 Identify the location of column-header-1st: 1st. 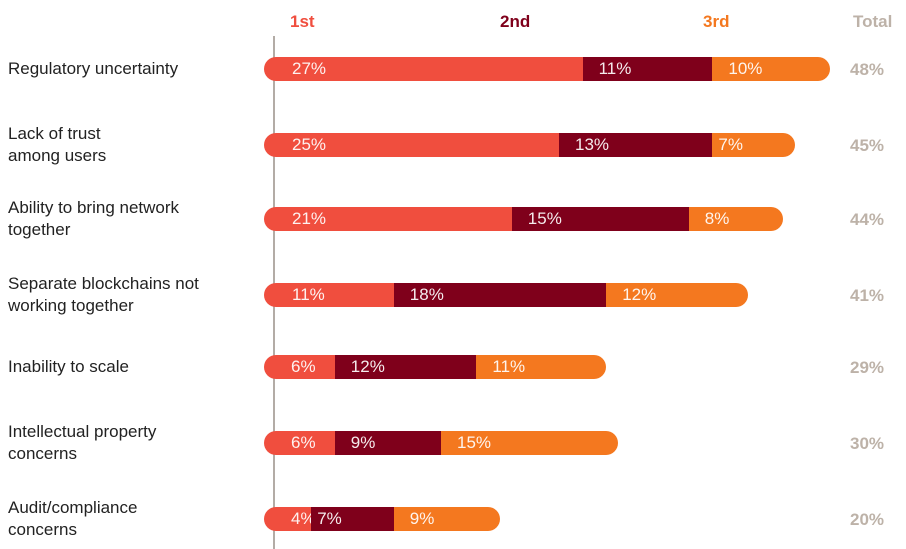
(302, 21).